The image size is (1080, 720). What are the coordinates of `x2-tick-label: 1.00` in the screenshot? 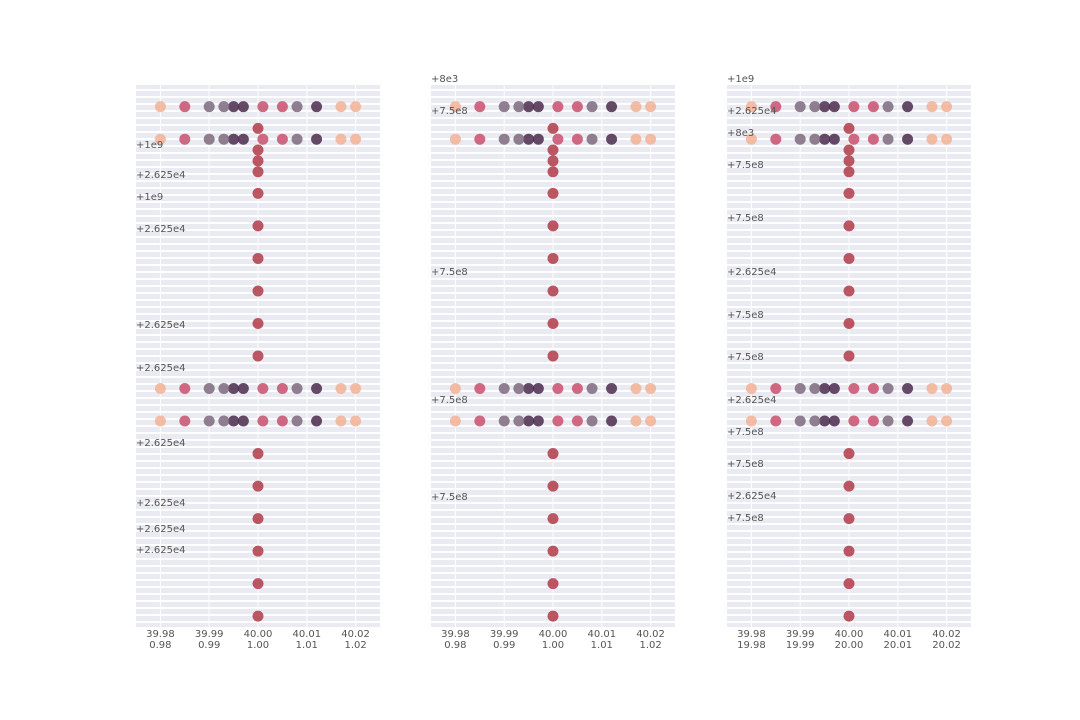 It's located at (258, 645).